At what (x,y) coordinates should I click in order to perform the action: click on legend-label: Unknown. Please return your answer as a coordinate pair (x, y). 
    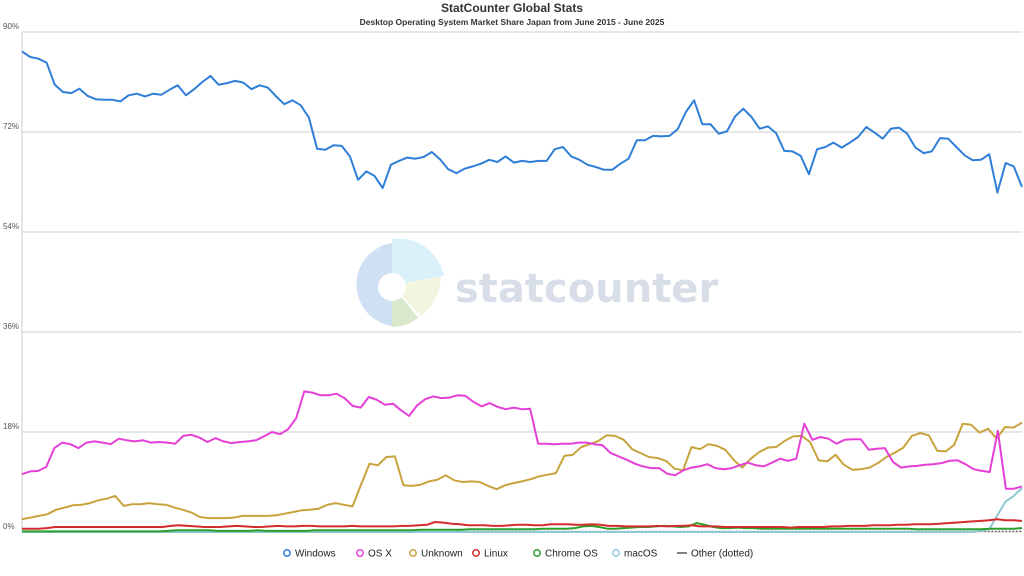
    Looking at the image, I should click on (442, 554).